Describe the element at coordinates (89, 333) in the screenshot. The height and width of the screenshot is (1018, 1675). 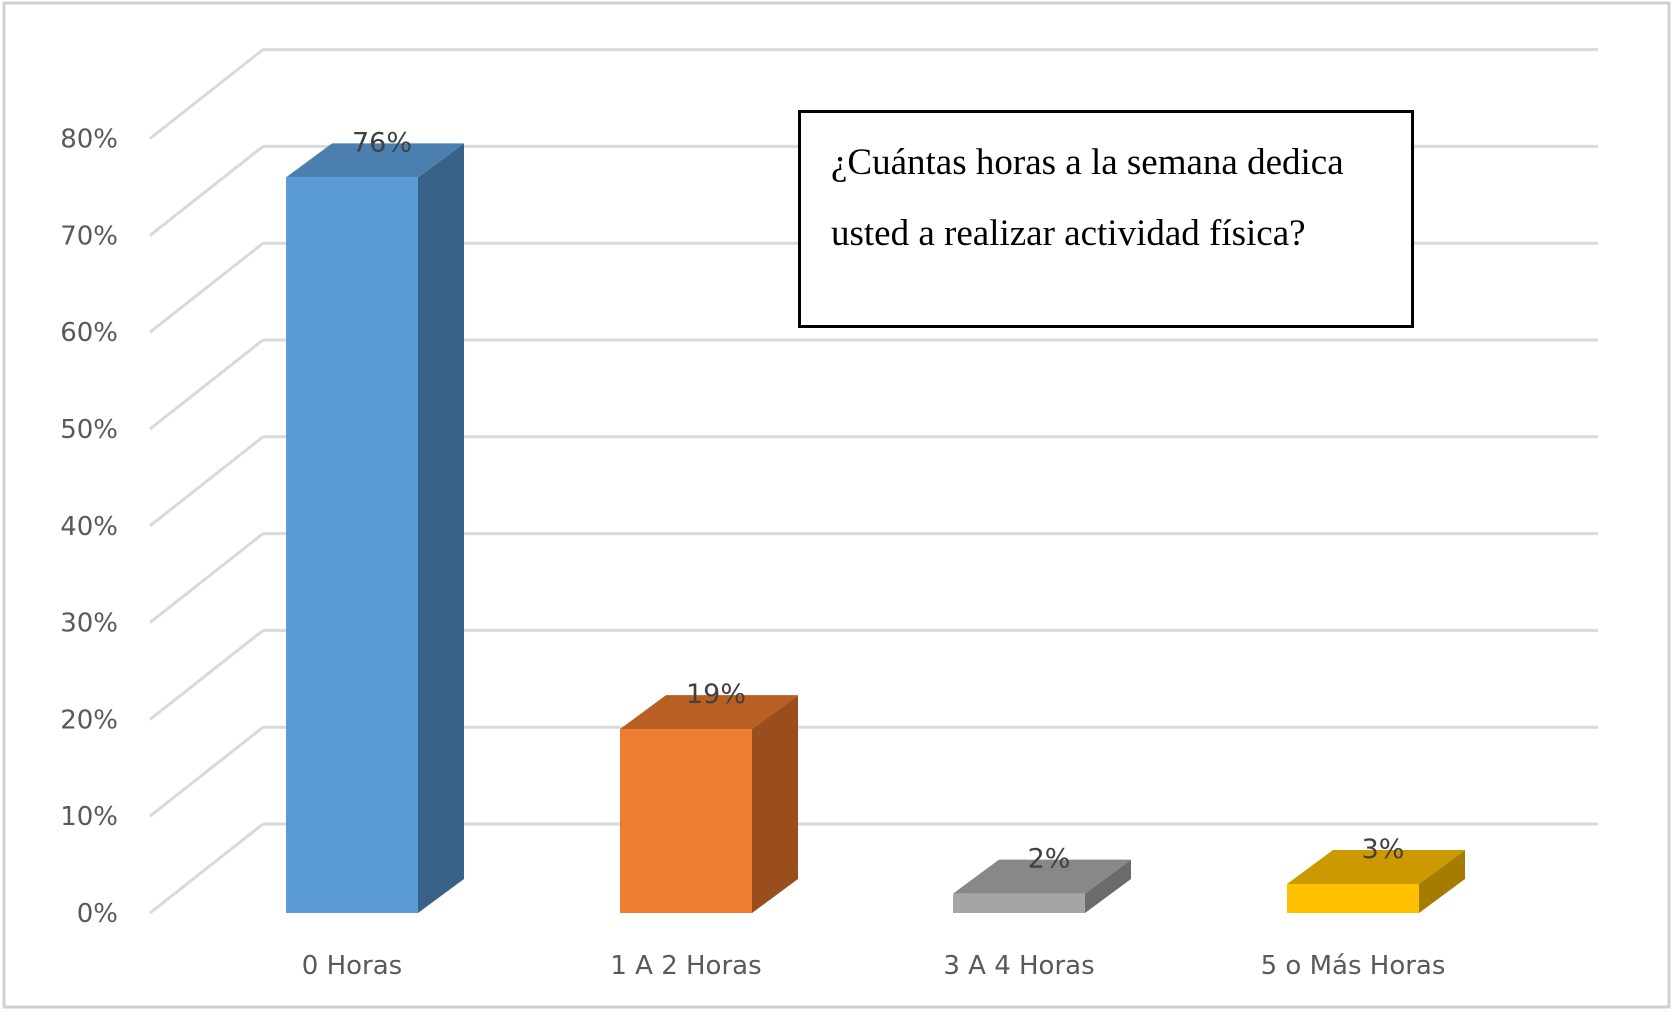
I see `y-tick-label: 60%` at that location.